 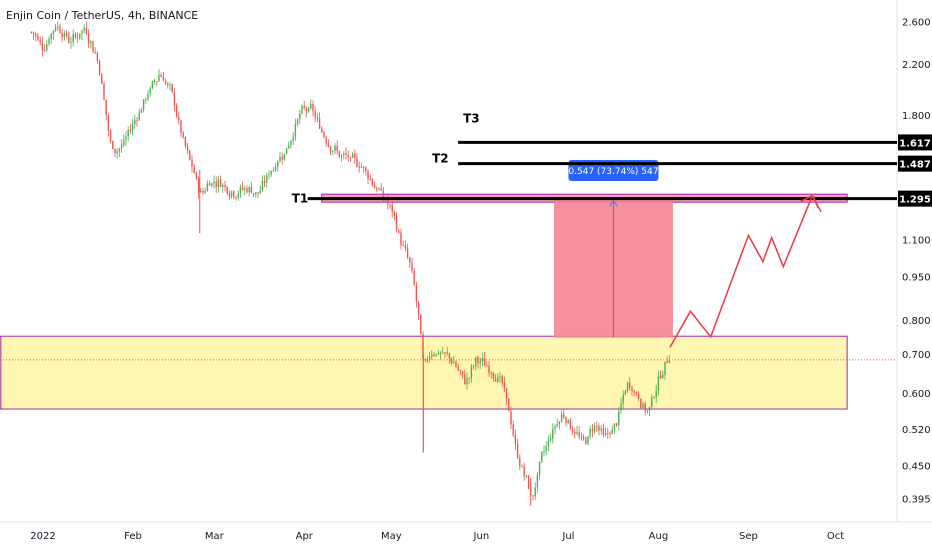 I want to click on symbol-title: Enjin Coin / TetherUS, 4h, BINANCE, so click(x=102, y=15).